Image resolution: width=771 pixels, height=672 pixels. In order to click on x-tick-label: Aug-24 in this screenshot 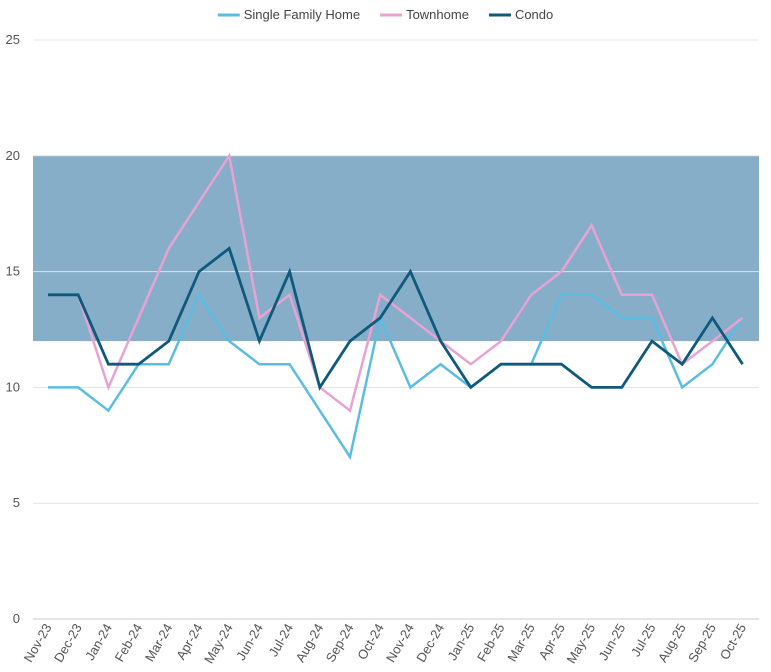, I will do `click(309, 643)`.